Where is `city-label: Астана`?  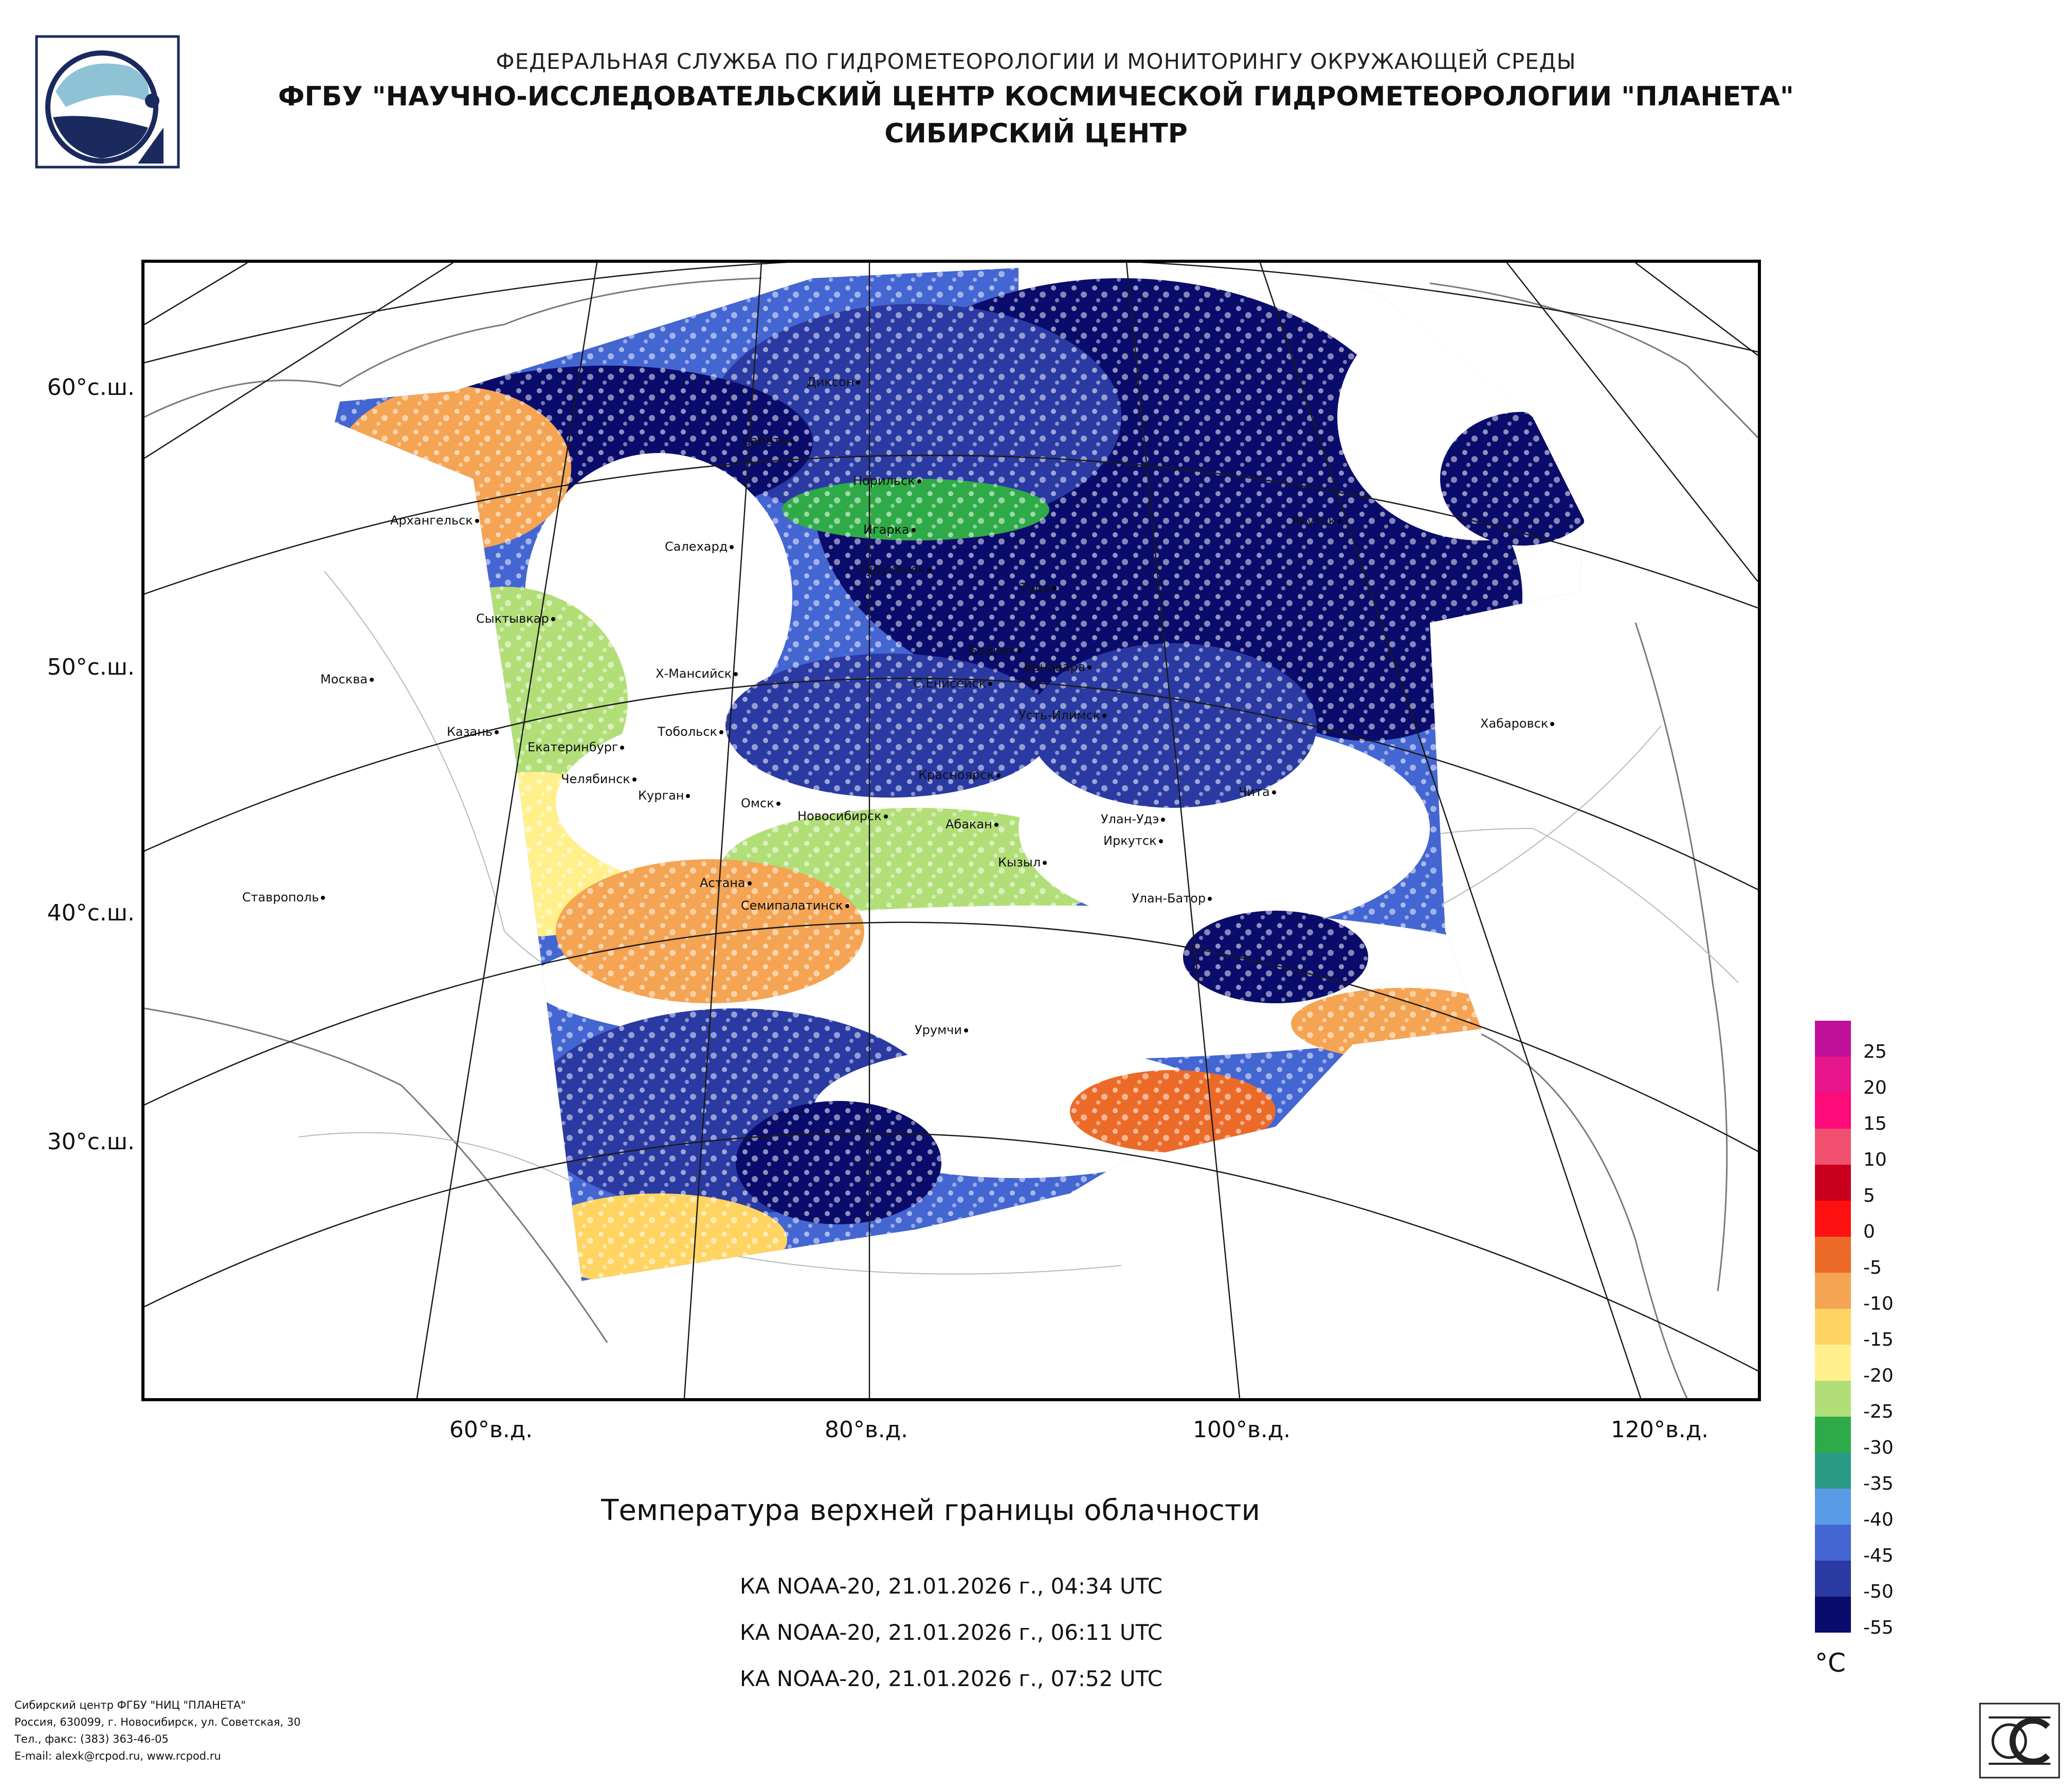
city-label: Астана is located at coordinates (726, 883).